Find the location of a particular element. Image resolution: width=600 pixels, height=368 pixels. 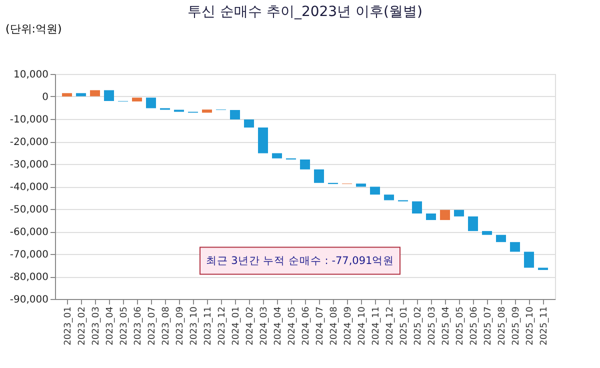

y-tick-label: -60,000 is located at coordinates (29, 232).